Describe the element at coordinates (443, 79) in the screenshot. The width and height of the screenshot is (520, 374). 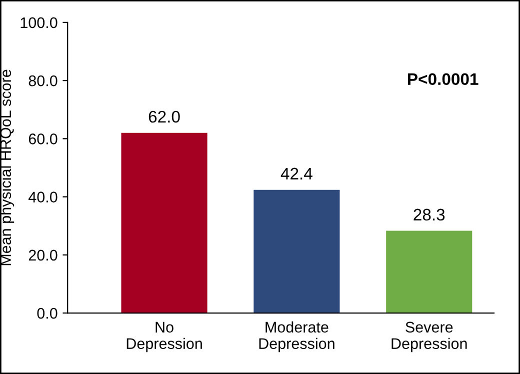
I see `annotation: P<0.0001` at that location.